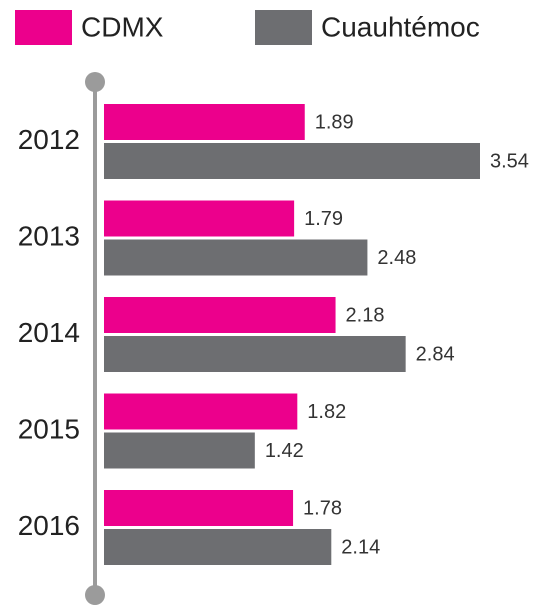 The height and width of the screenshot is (608, 548). What do you see at coordinates (49, 139) in the screenshot?
I see `year-label: 2012` at bounding box center [49, 139].